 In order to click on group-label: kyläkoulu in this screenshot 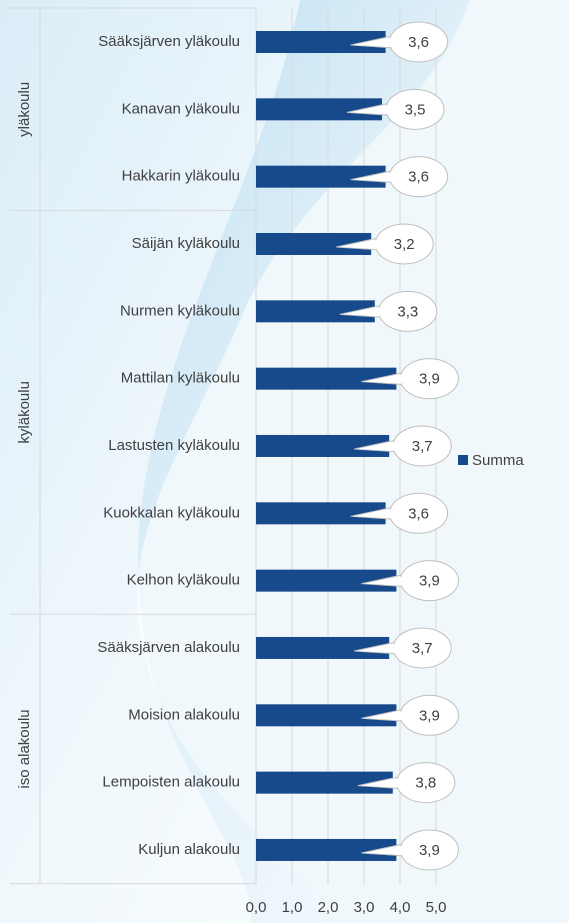, I will do `click(24, 412)`.